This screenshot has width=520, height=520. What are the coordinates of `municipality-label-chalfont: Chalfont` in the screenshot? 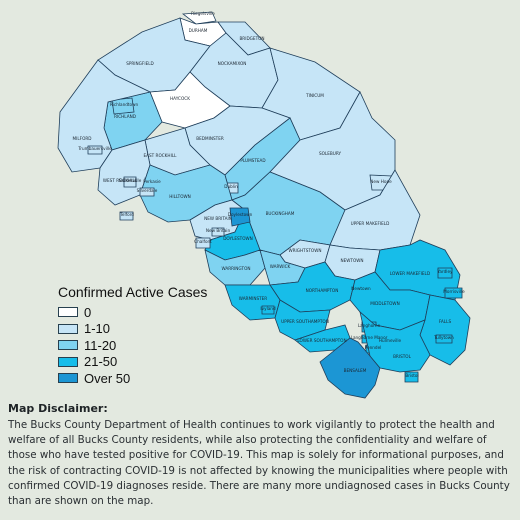 It's located at (203, 241).